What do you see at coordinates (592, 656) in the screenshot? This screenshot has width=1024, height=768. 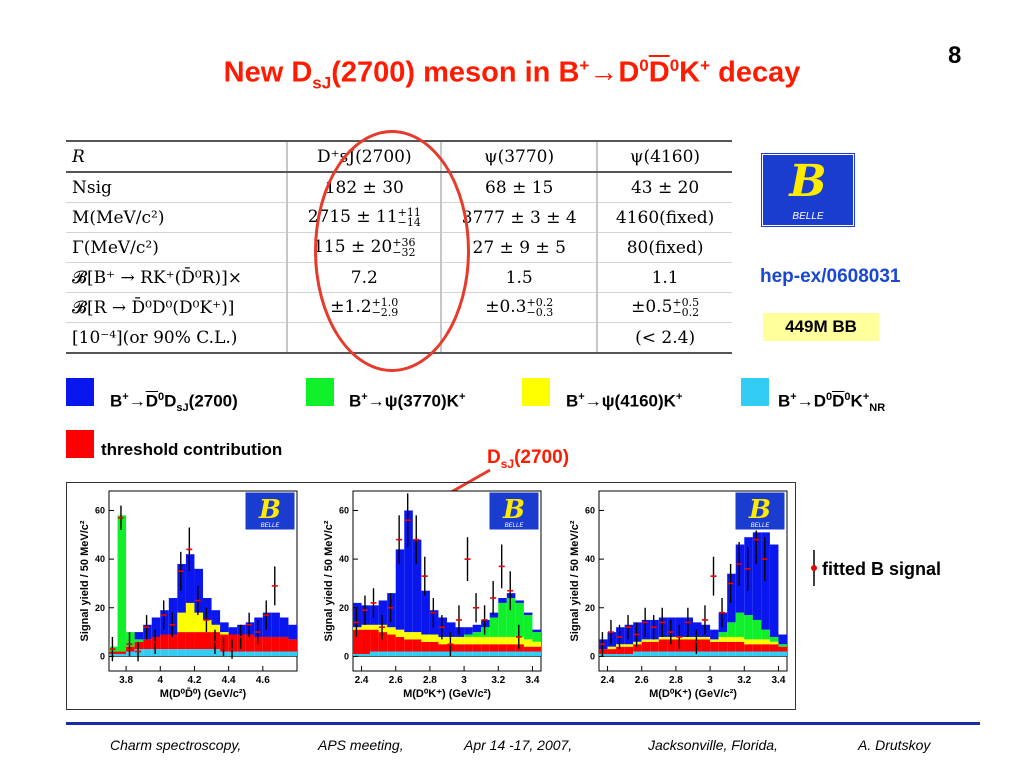 I see `y-tick-label: 0` at bounding box center [592, 656].